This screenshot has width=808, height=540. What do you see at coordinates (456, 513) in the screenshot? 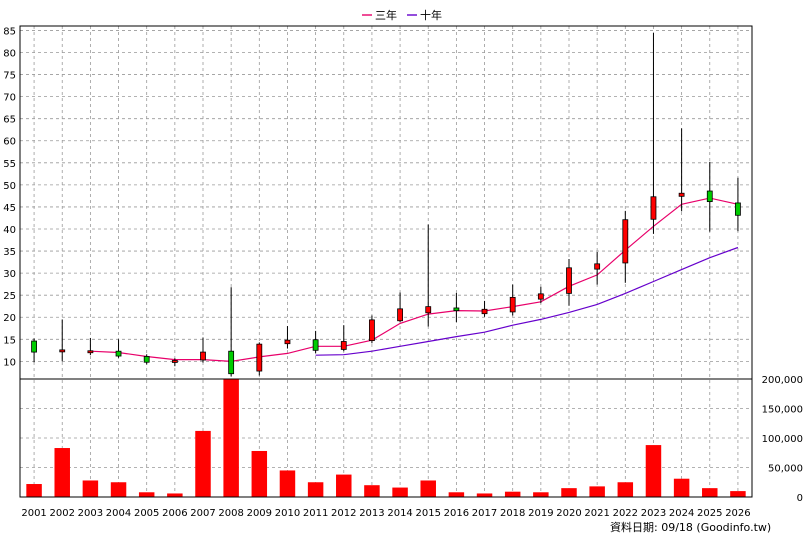
I see `year-tick-label: 2016` at bounding box center [456, 513].